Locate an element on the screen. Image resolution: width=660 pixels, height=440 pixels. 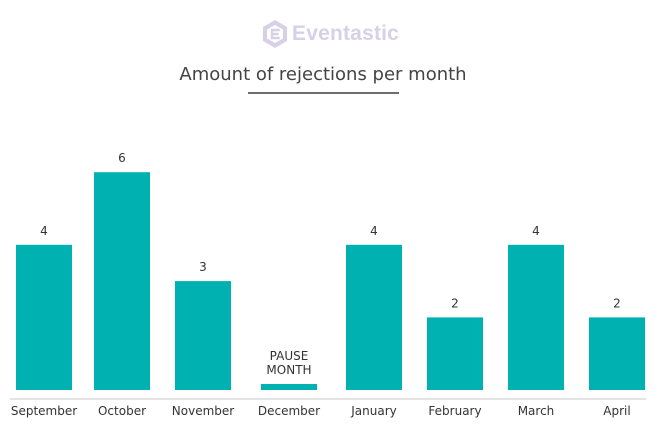
brand-logo: Eventastic is located at coordinates (330, 34).